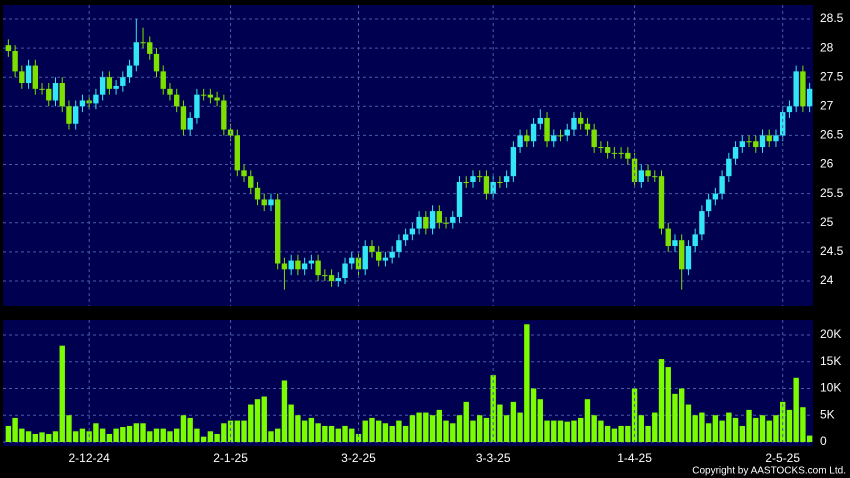 The height and width of the screenshot is (478, 850). What do you see at coordinates (832, 251) in the screenshot?
I see `y-tick-label: 24.5` at bounding box center [832, 251].